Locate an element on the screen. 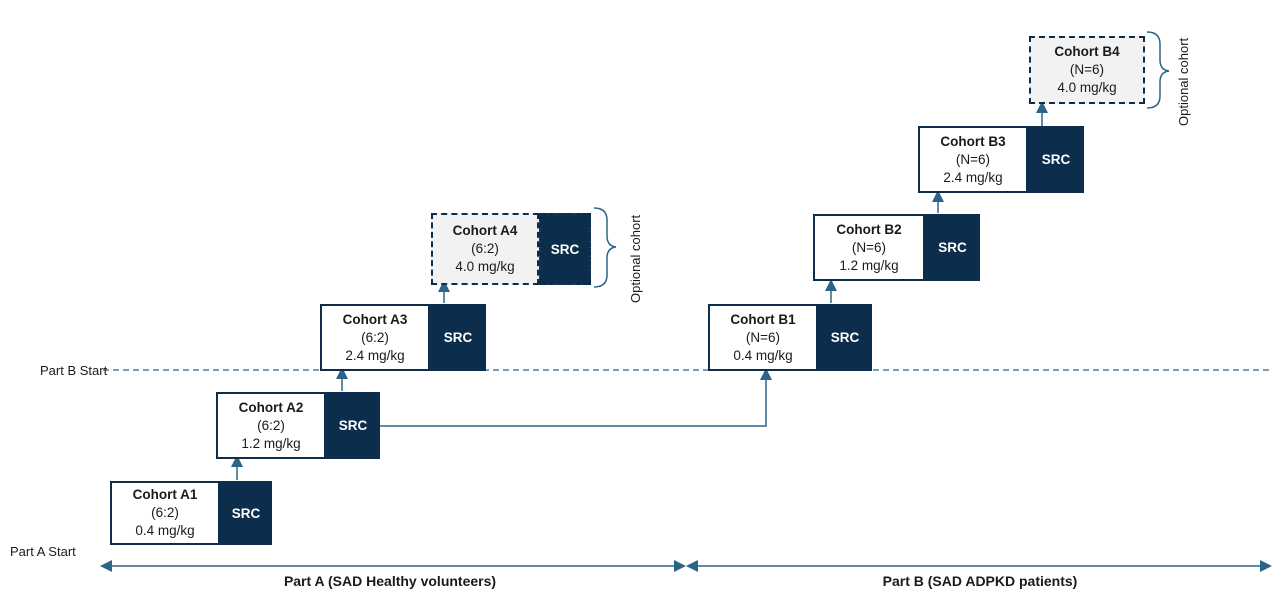 This screenshot has width=1273, height=592. optional-bracket-b4 is located at coordinates (1158, 70).